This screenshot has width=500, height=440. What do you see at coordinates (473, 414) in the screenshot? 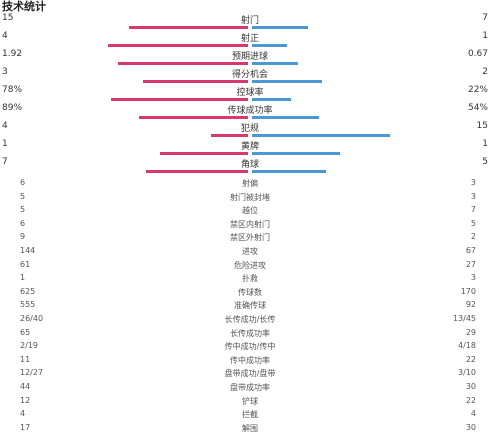
I see `away-value: 4` at bounding box center [473, 414].